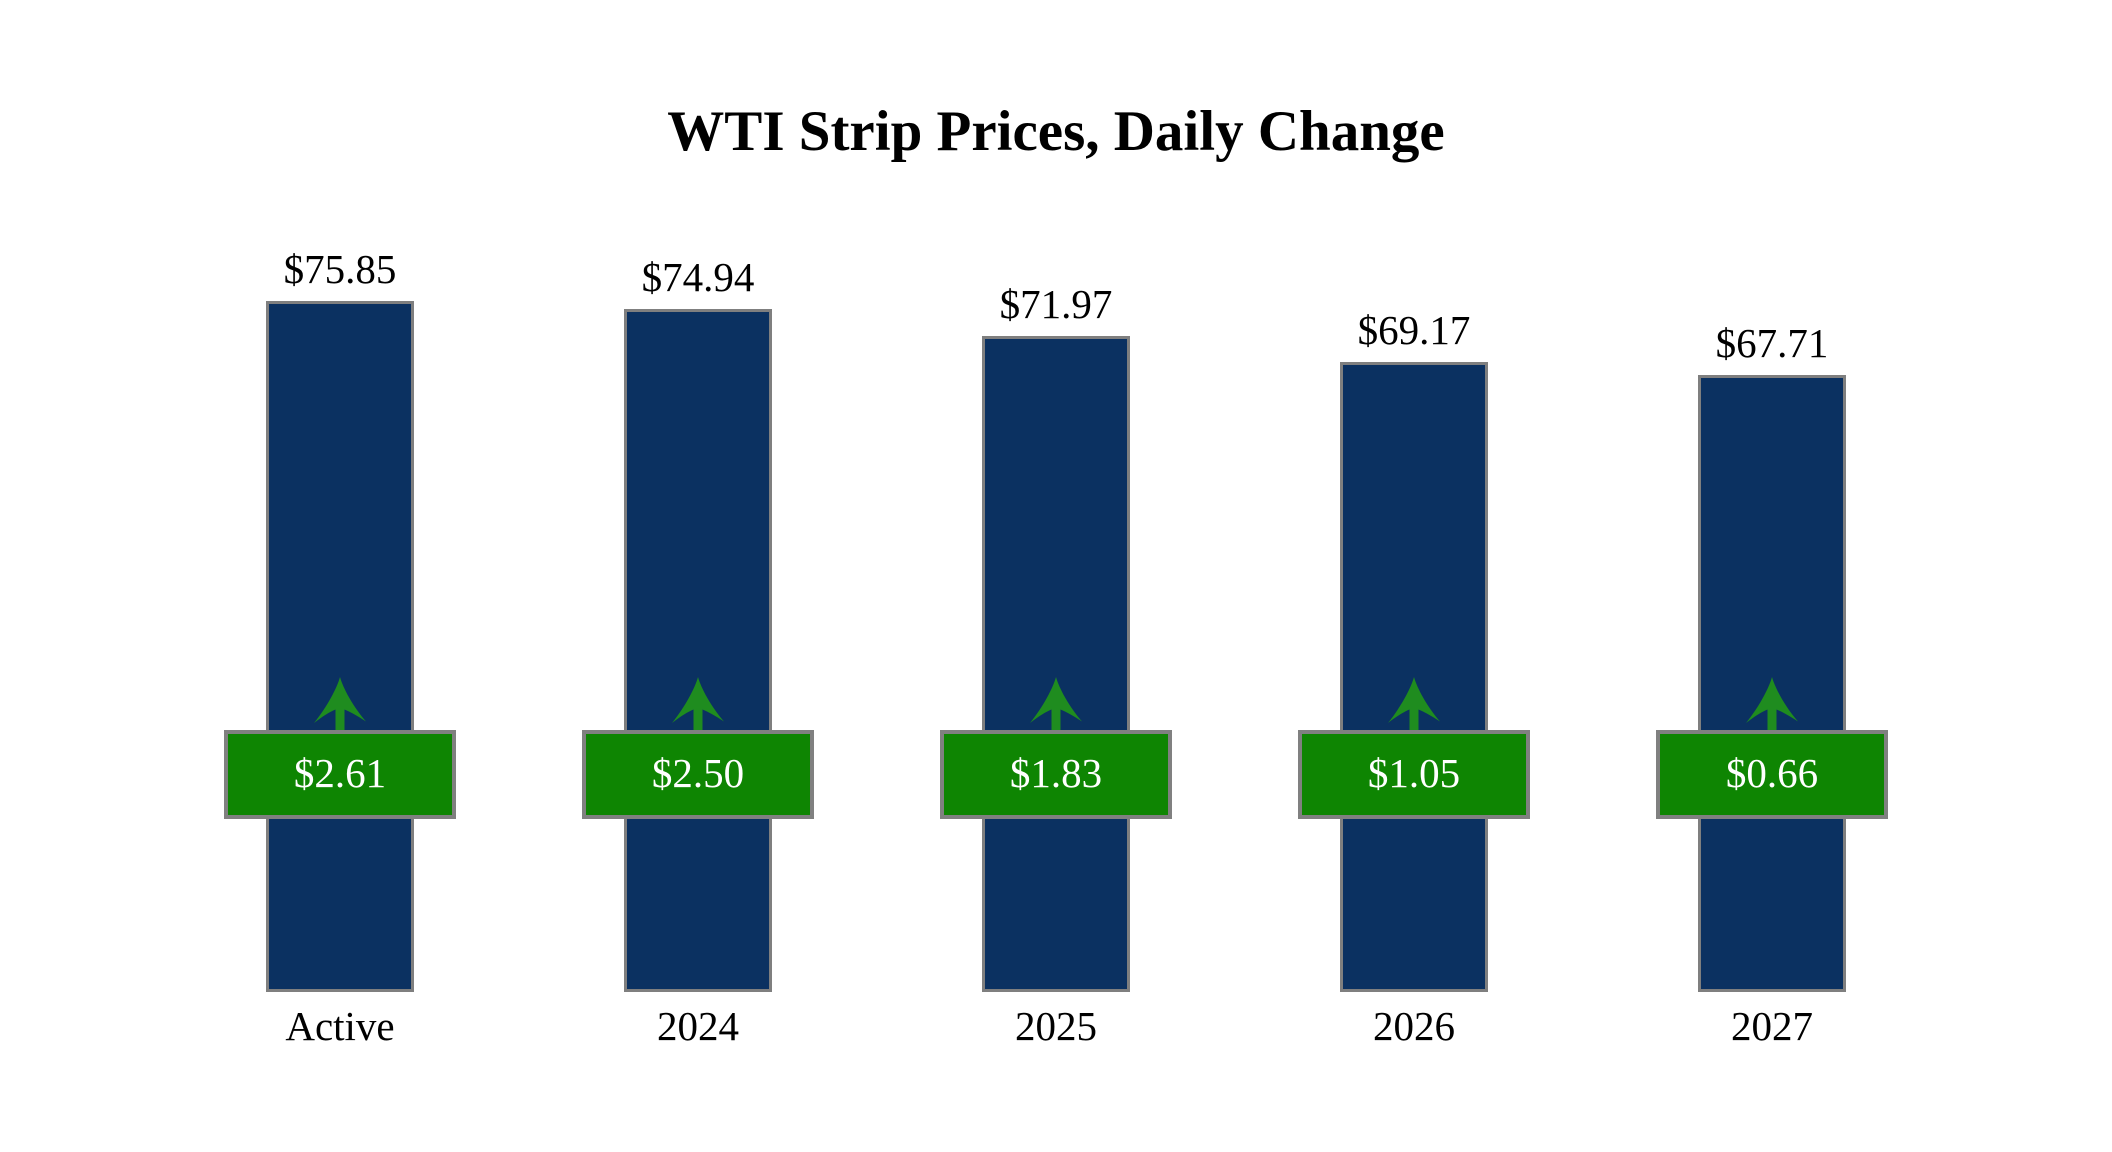  What do you see at coordinates (1772, 1026) in the screenshot?
I see `category-label: 2027` at bounding box center [1772, 1026].